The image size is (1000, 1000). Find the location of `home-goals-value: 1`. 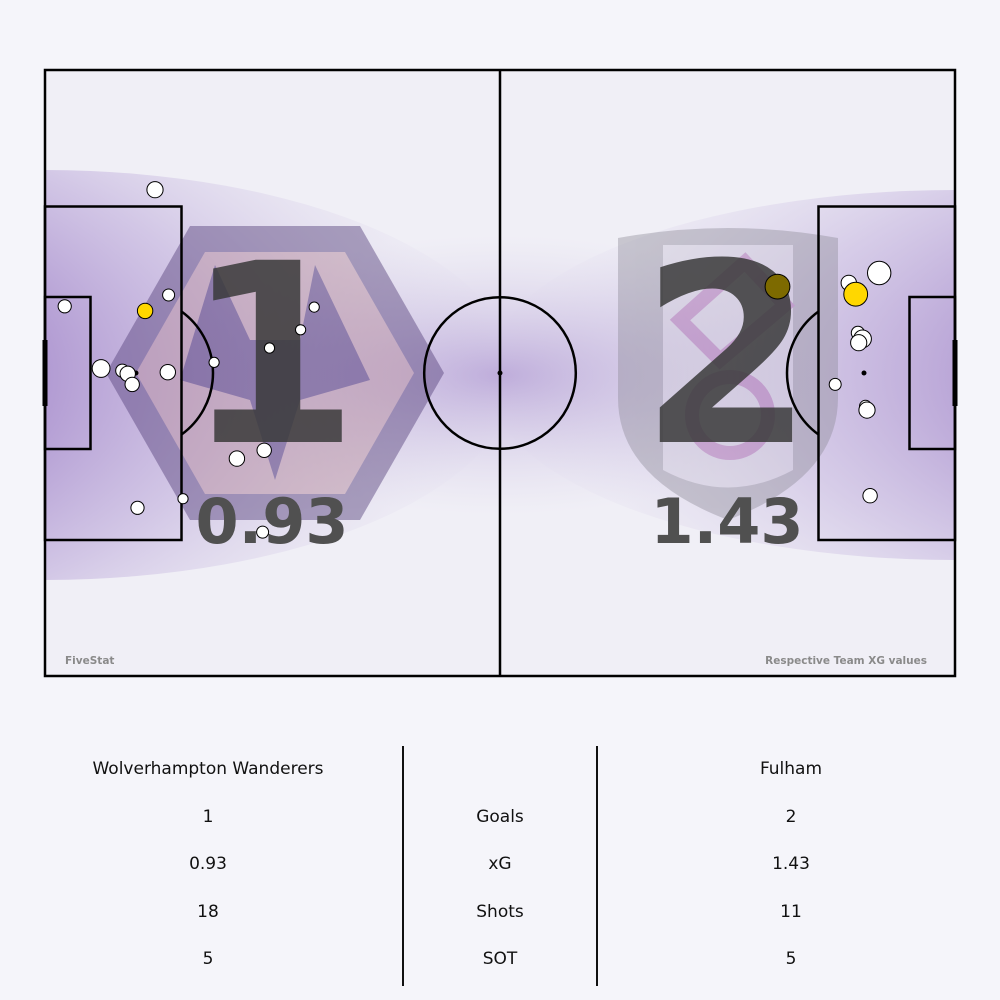

home-goals-value: 1 is located at coordinates (208, 816).